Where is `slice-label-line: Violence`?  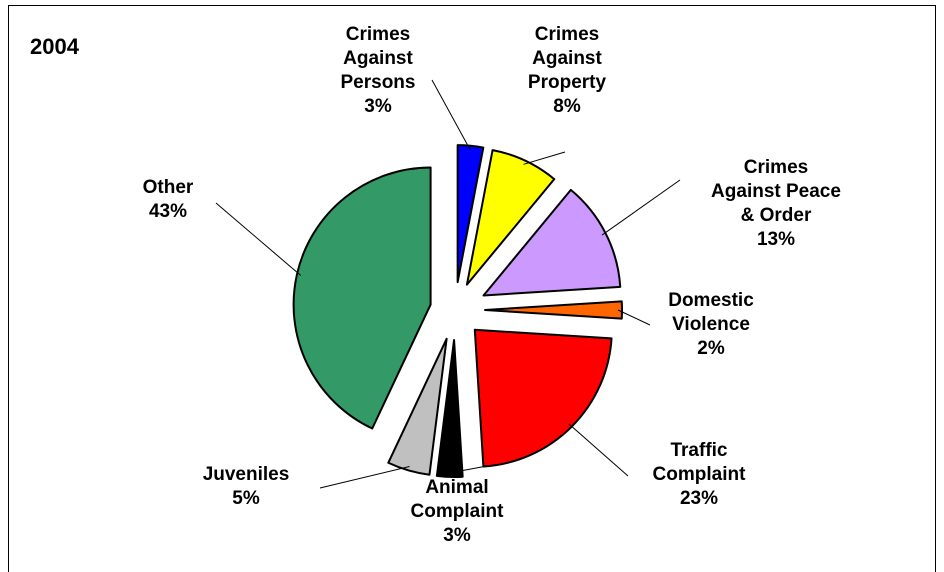 slice-label-line: Violence is located at coordinates (711, 324).